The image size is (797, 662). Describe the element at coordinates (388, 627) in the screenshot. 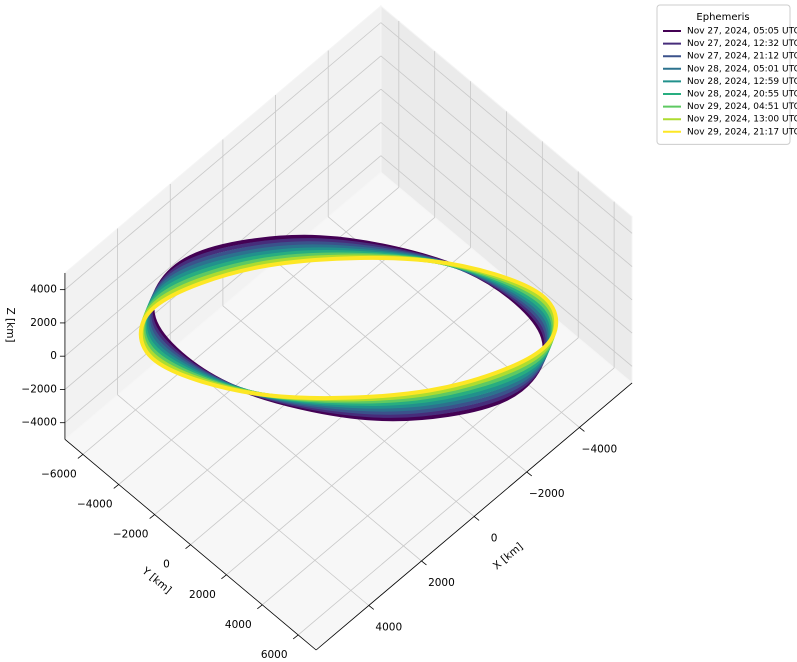

I see `x-tick-label: 4000` at that location.